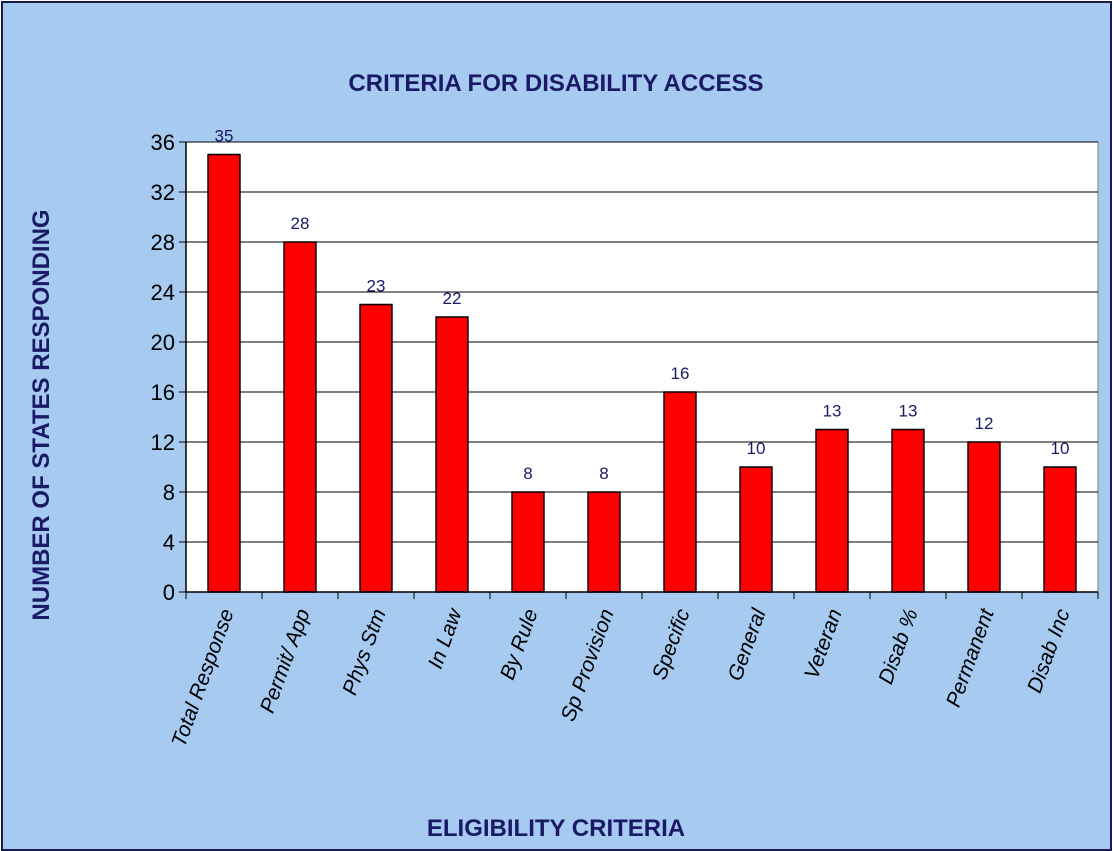  Describe the element at coordinates (41, 414) in the screenshot. I see `y-axis-label: NUMBER OF STATES RESPONDING` at that location.